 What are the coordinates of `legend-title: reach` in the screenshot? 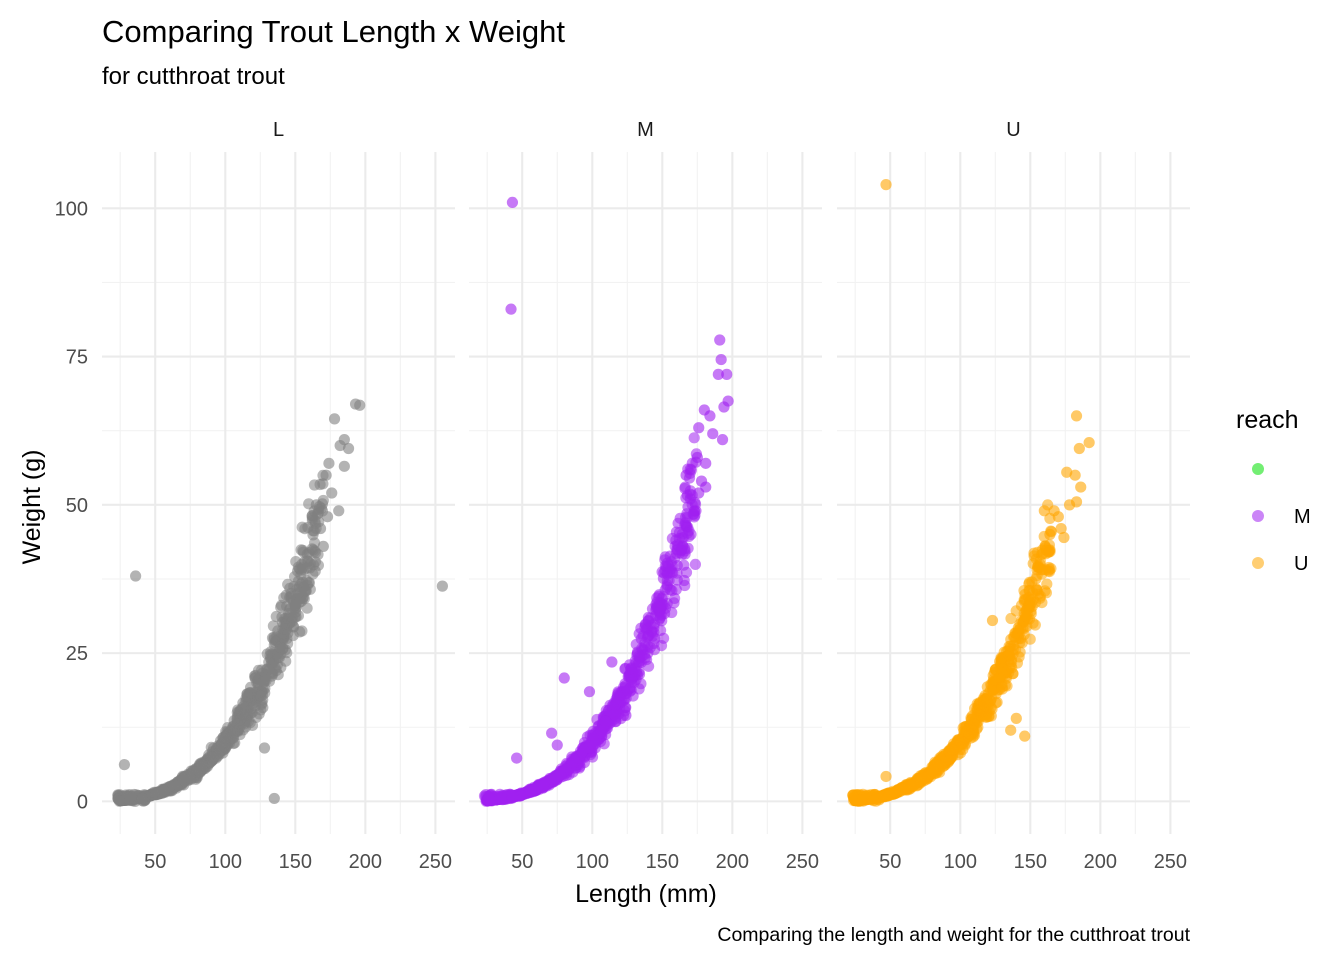 It's located at (1267, 420).